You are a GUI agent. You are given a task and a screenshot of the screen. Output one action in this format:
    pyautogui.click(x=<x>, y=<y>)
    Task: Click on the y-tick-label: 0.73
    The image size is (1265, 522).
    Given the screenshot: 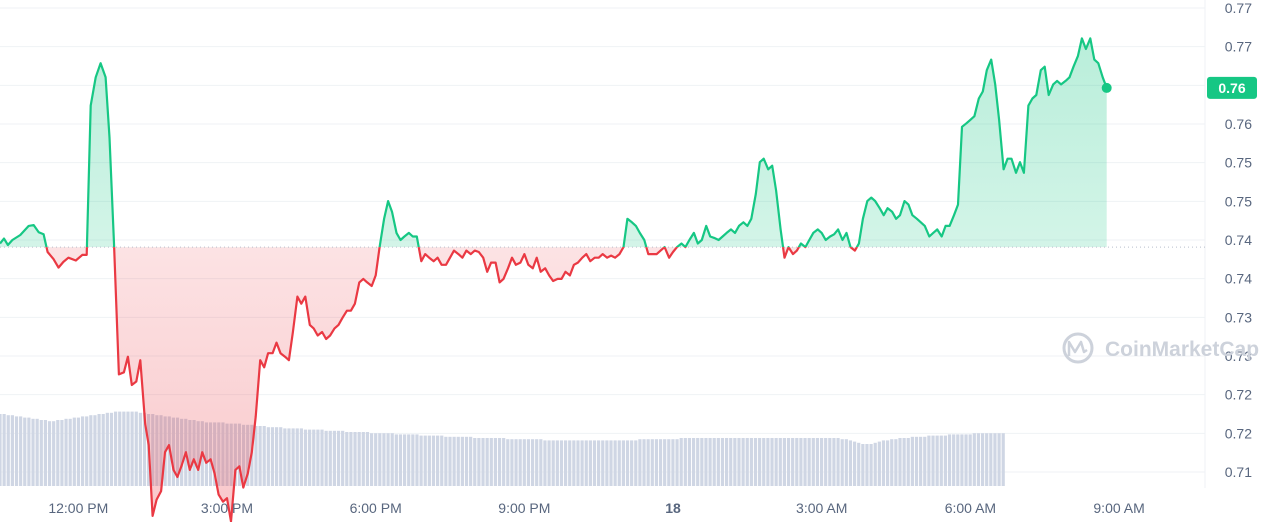 What is the action you would take?
    pyautogui.click(x=1238, y=317)
    